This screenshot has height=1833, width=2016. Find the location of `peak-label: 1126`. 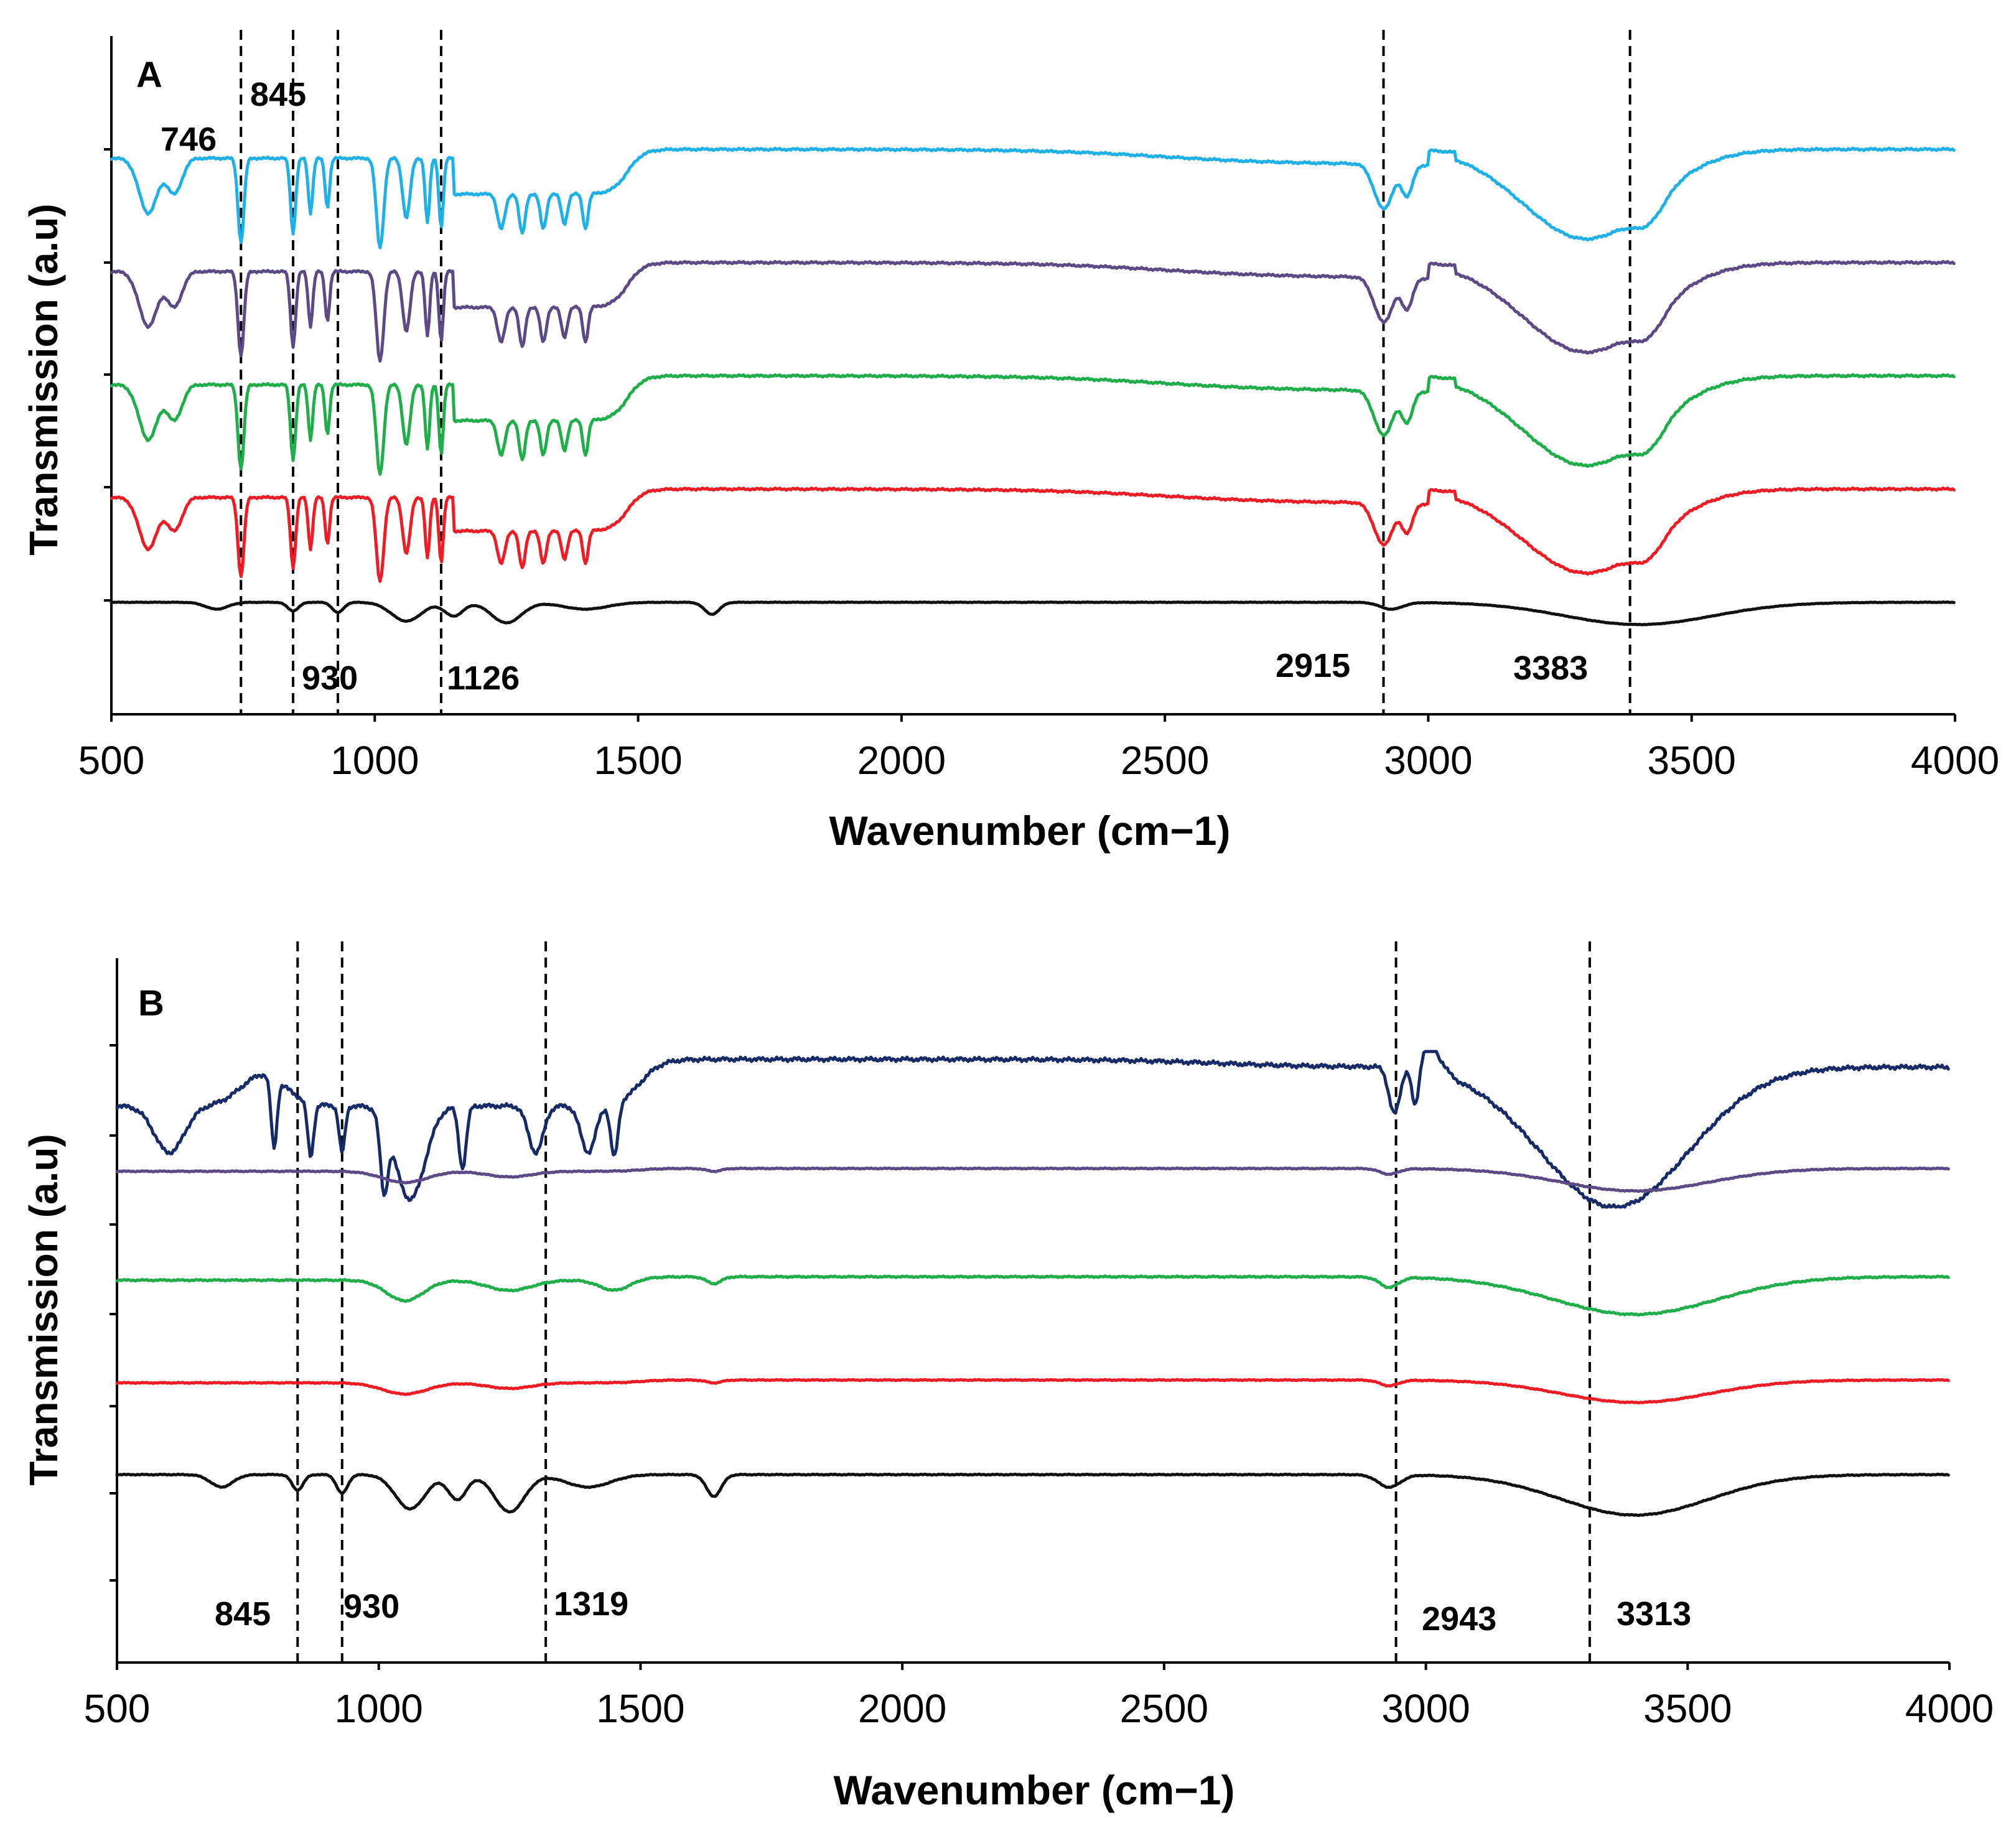

peak-label: 1126 is located at coordinates (483, 679).